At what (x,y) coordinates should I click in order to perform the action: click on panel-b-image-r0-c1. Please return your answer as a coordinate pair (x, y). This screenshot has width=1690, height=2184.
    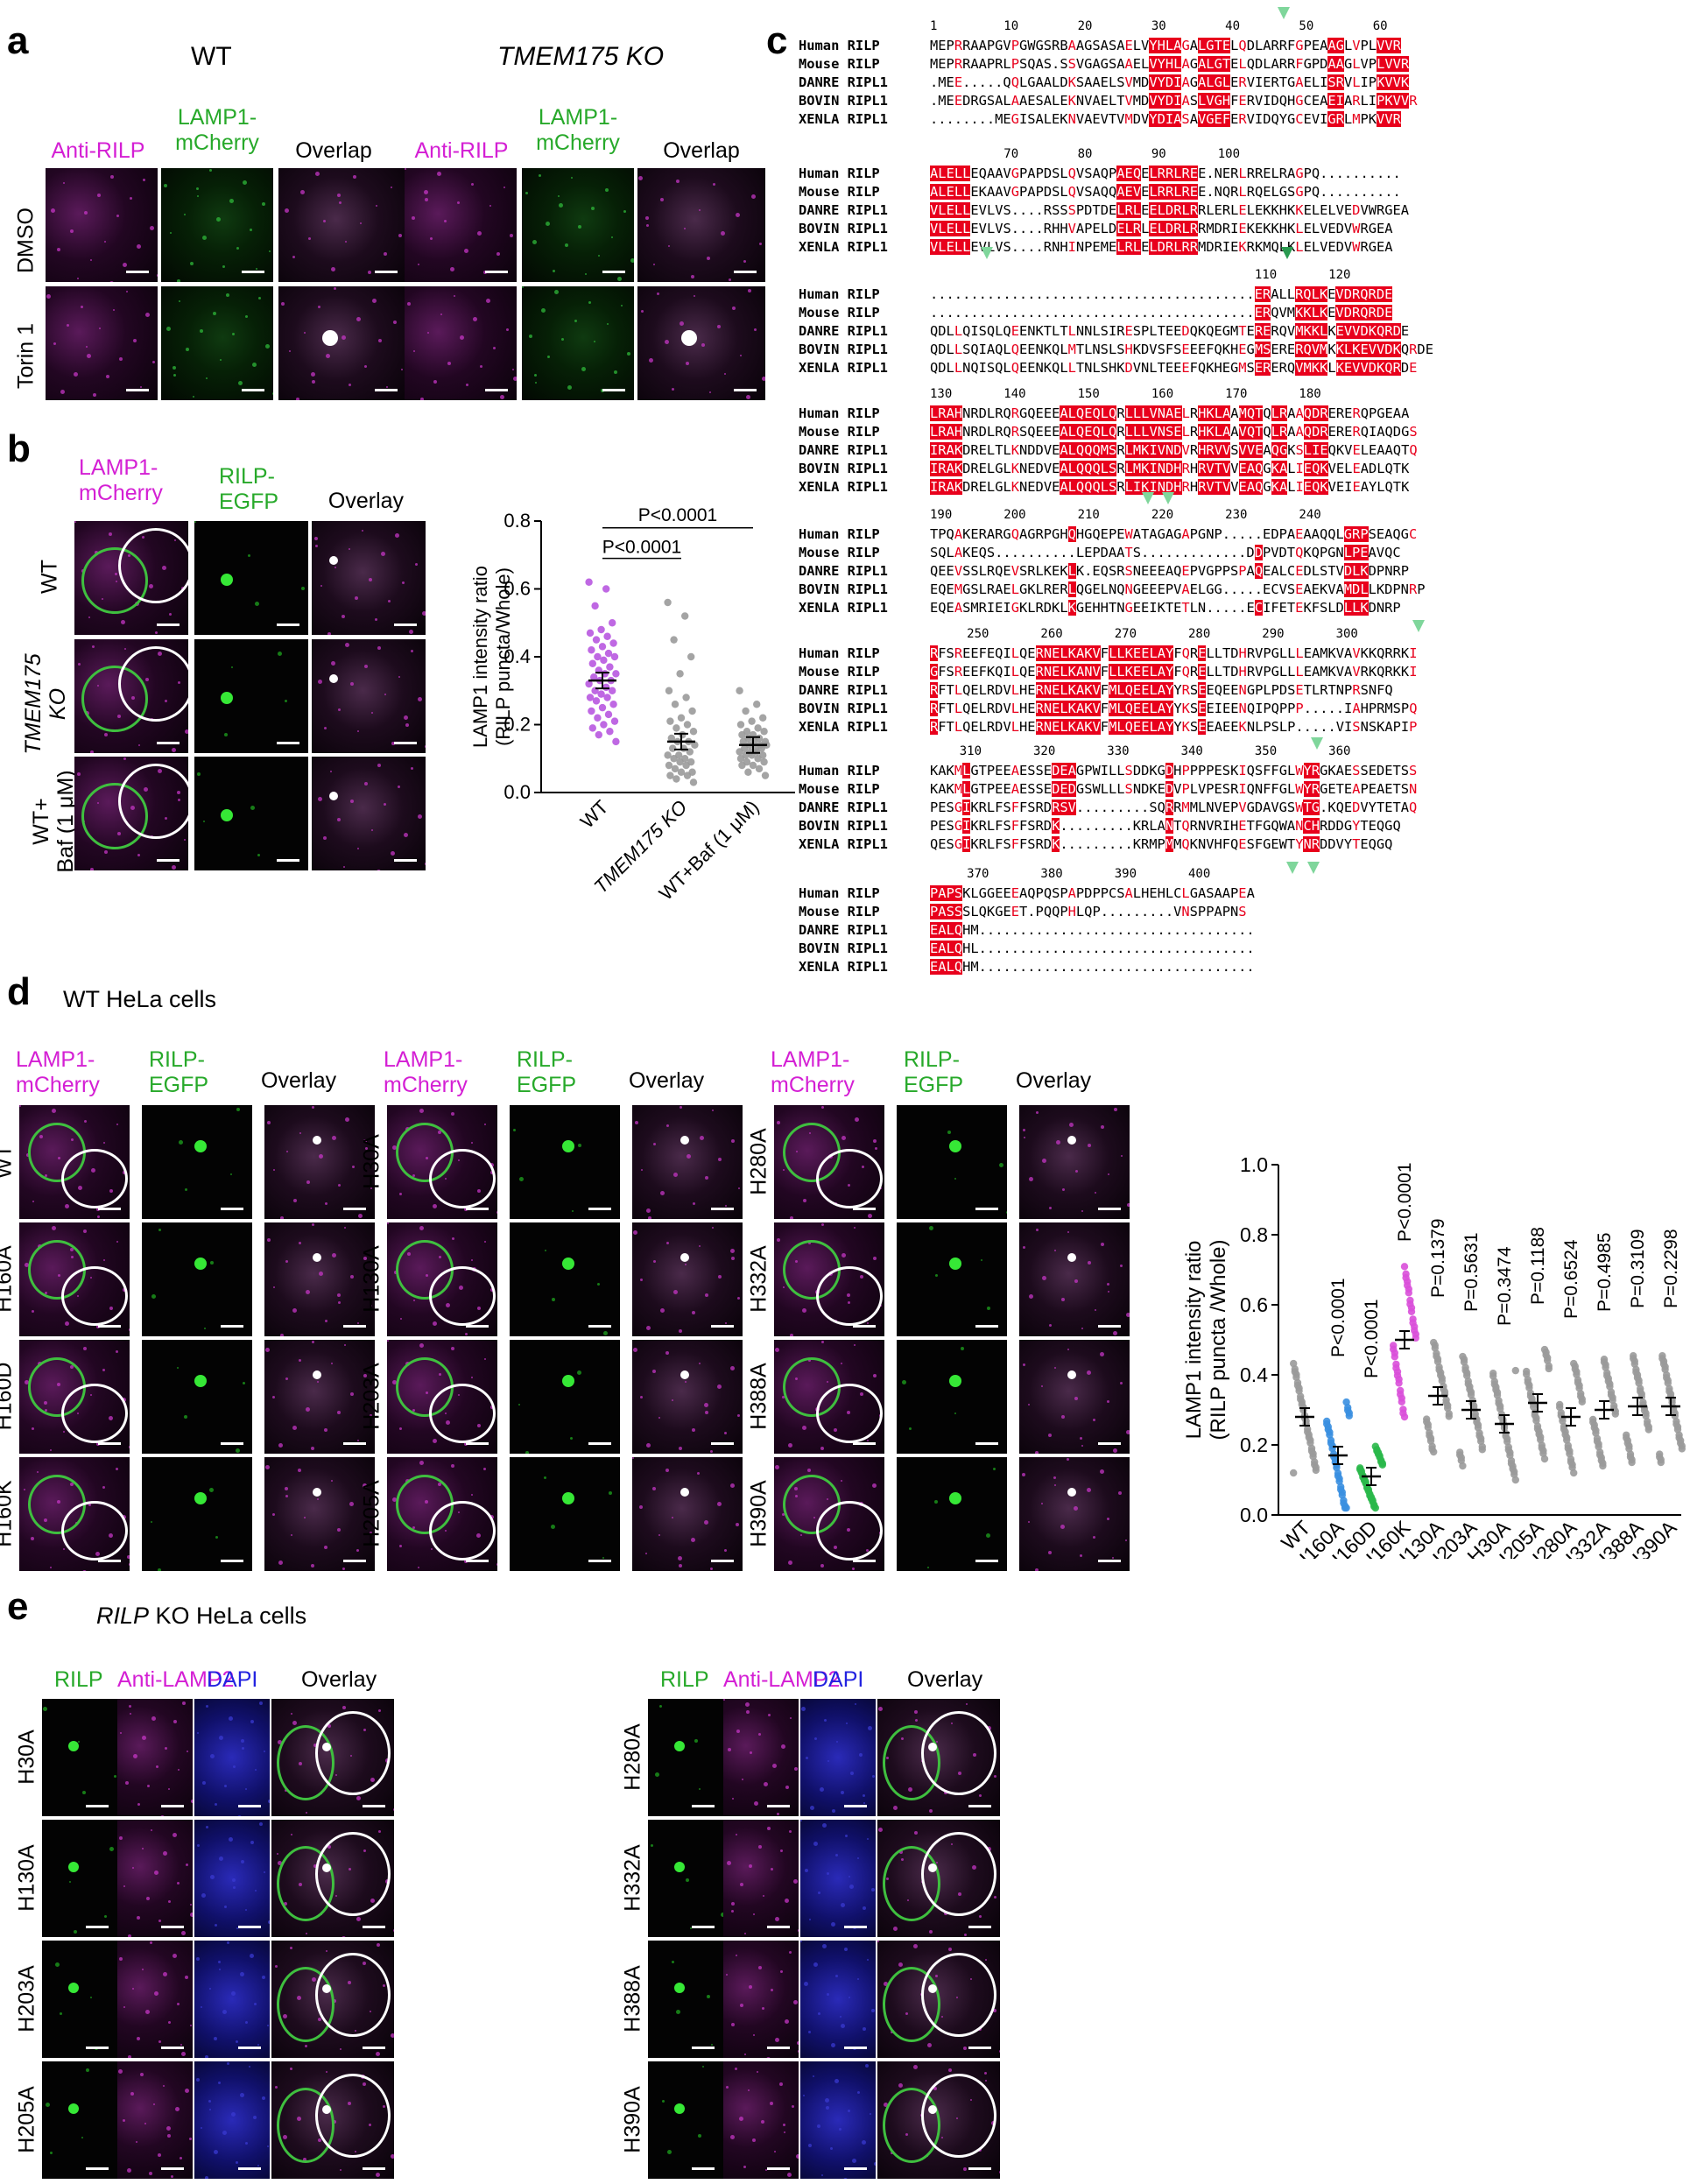
    Looking at the image, I should click on (251, 578).